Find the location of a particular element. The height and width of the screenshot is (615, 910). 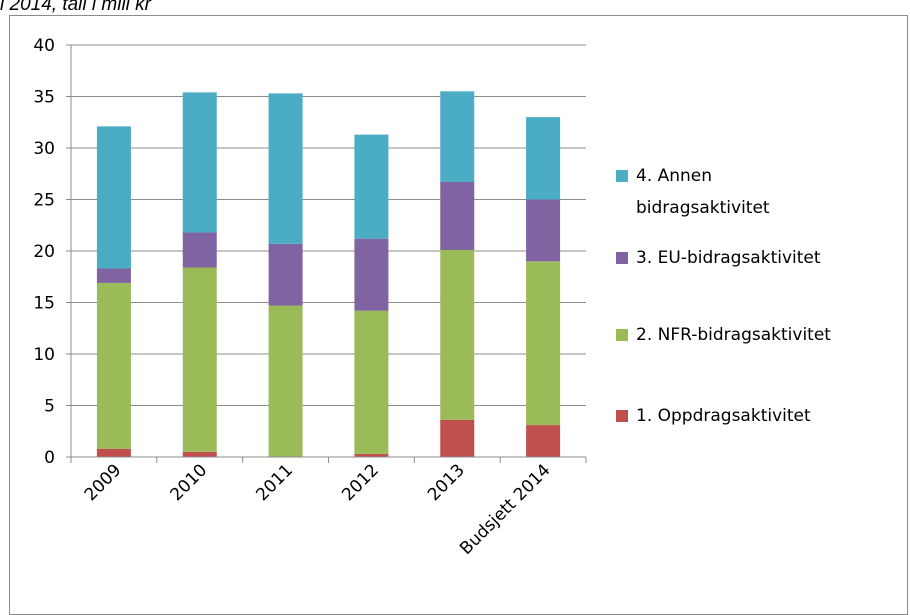

bar-1-2013 is located at coordinates (457, 438).